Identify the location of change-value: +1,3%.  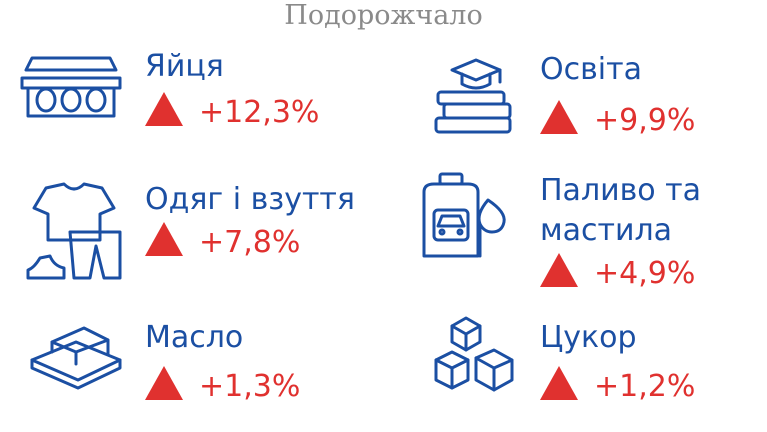
(250, 386).